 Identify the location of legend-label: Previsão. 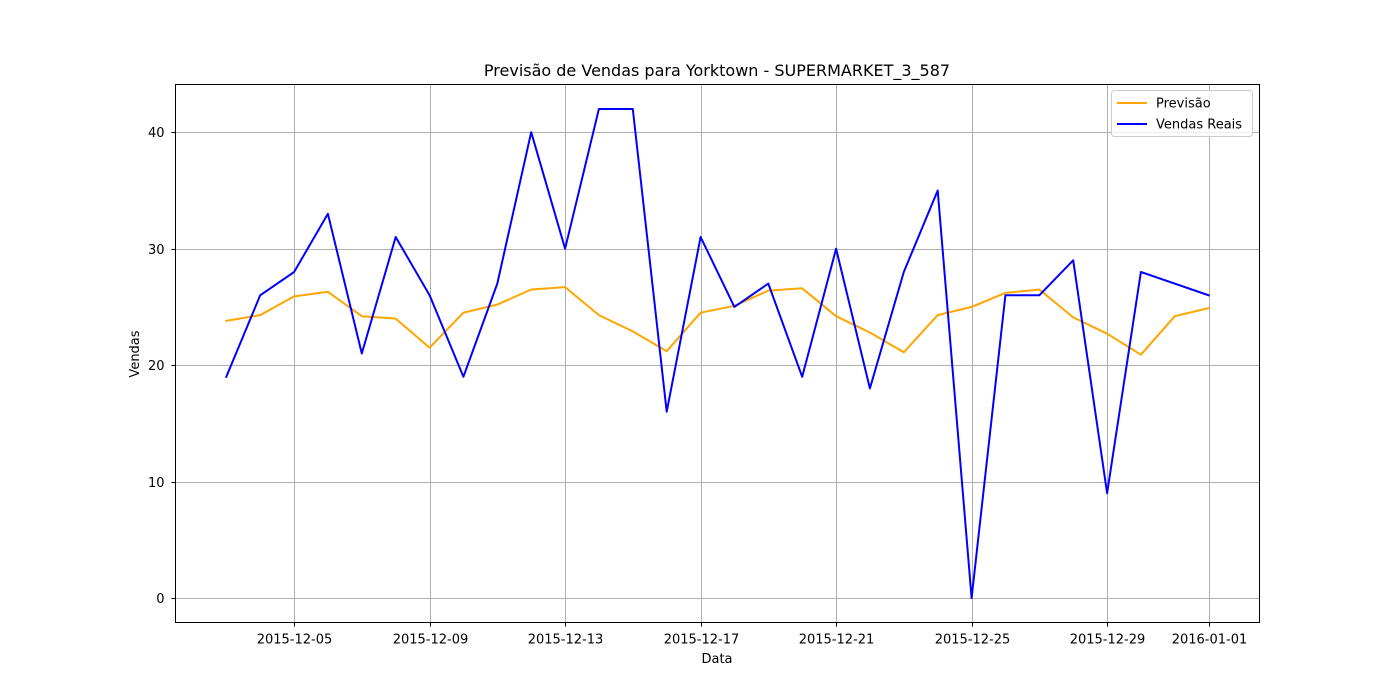
(1183, 104).